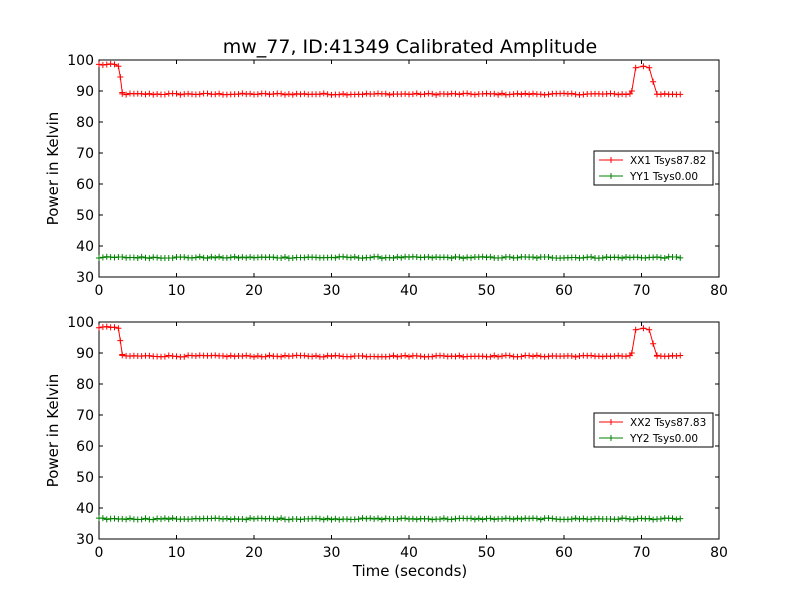 This screenshot has width=800, height=600. I want to click on legend-label: YY2 Tsys0.00, so click(663, 439).